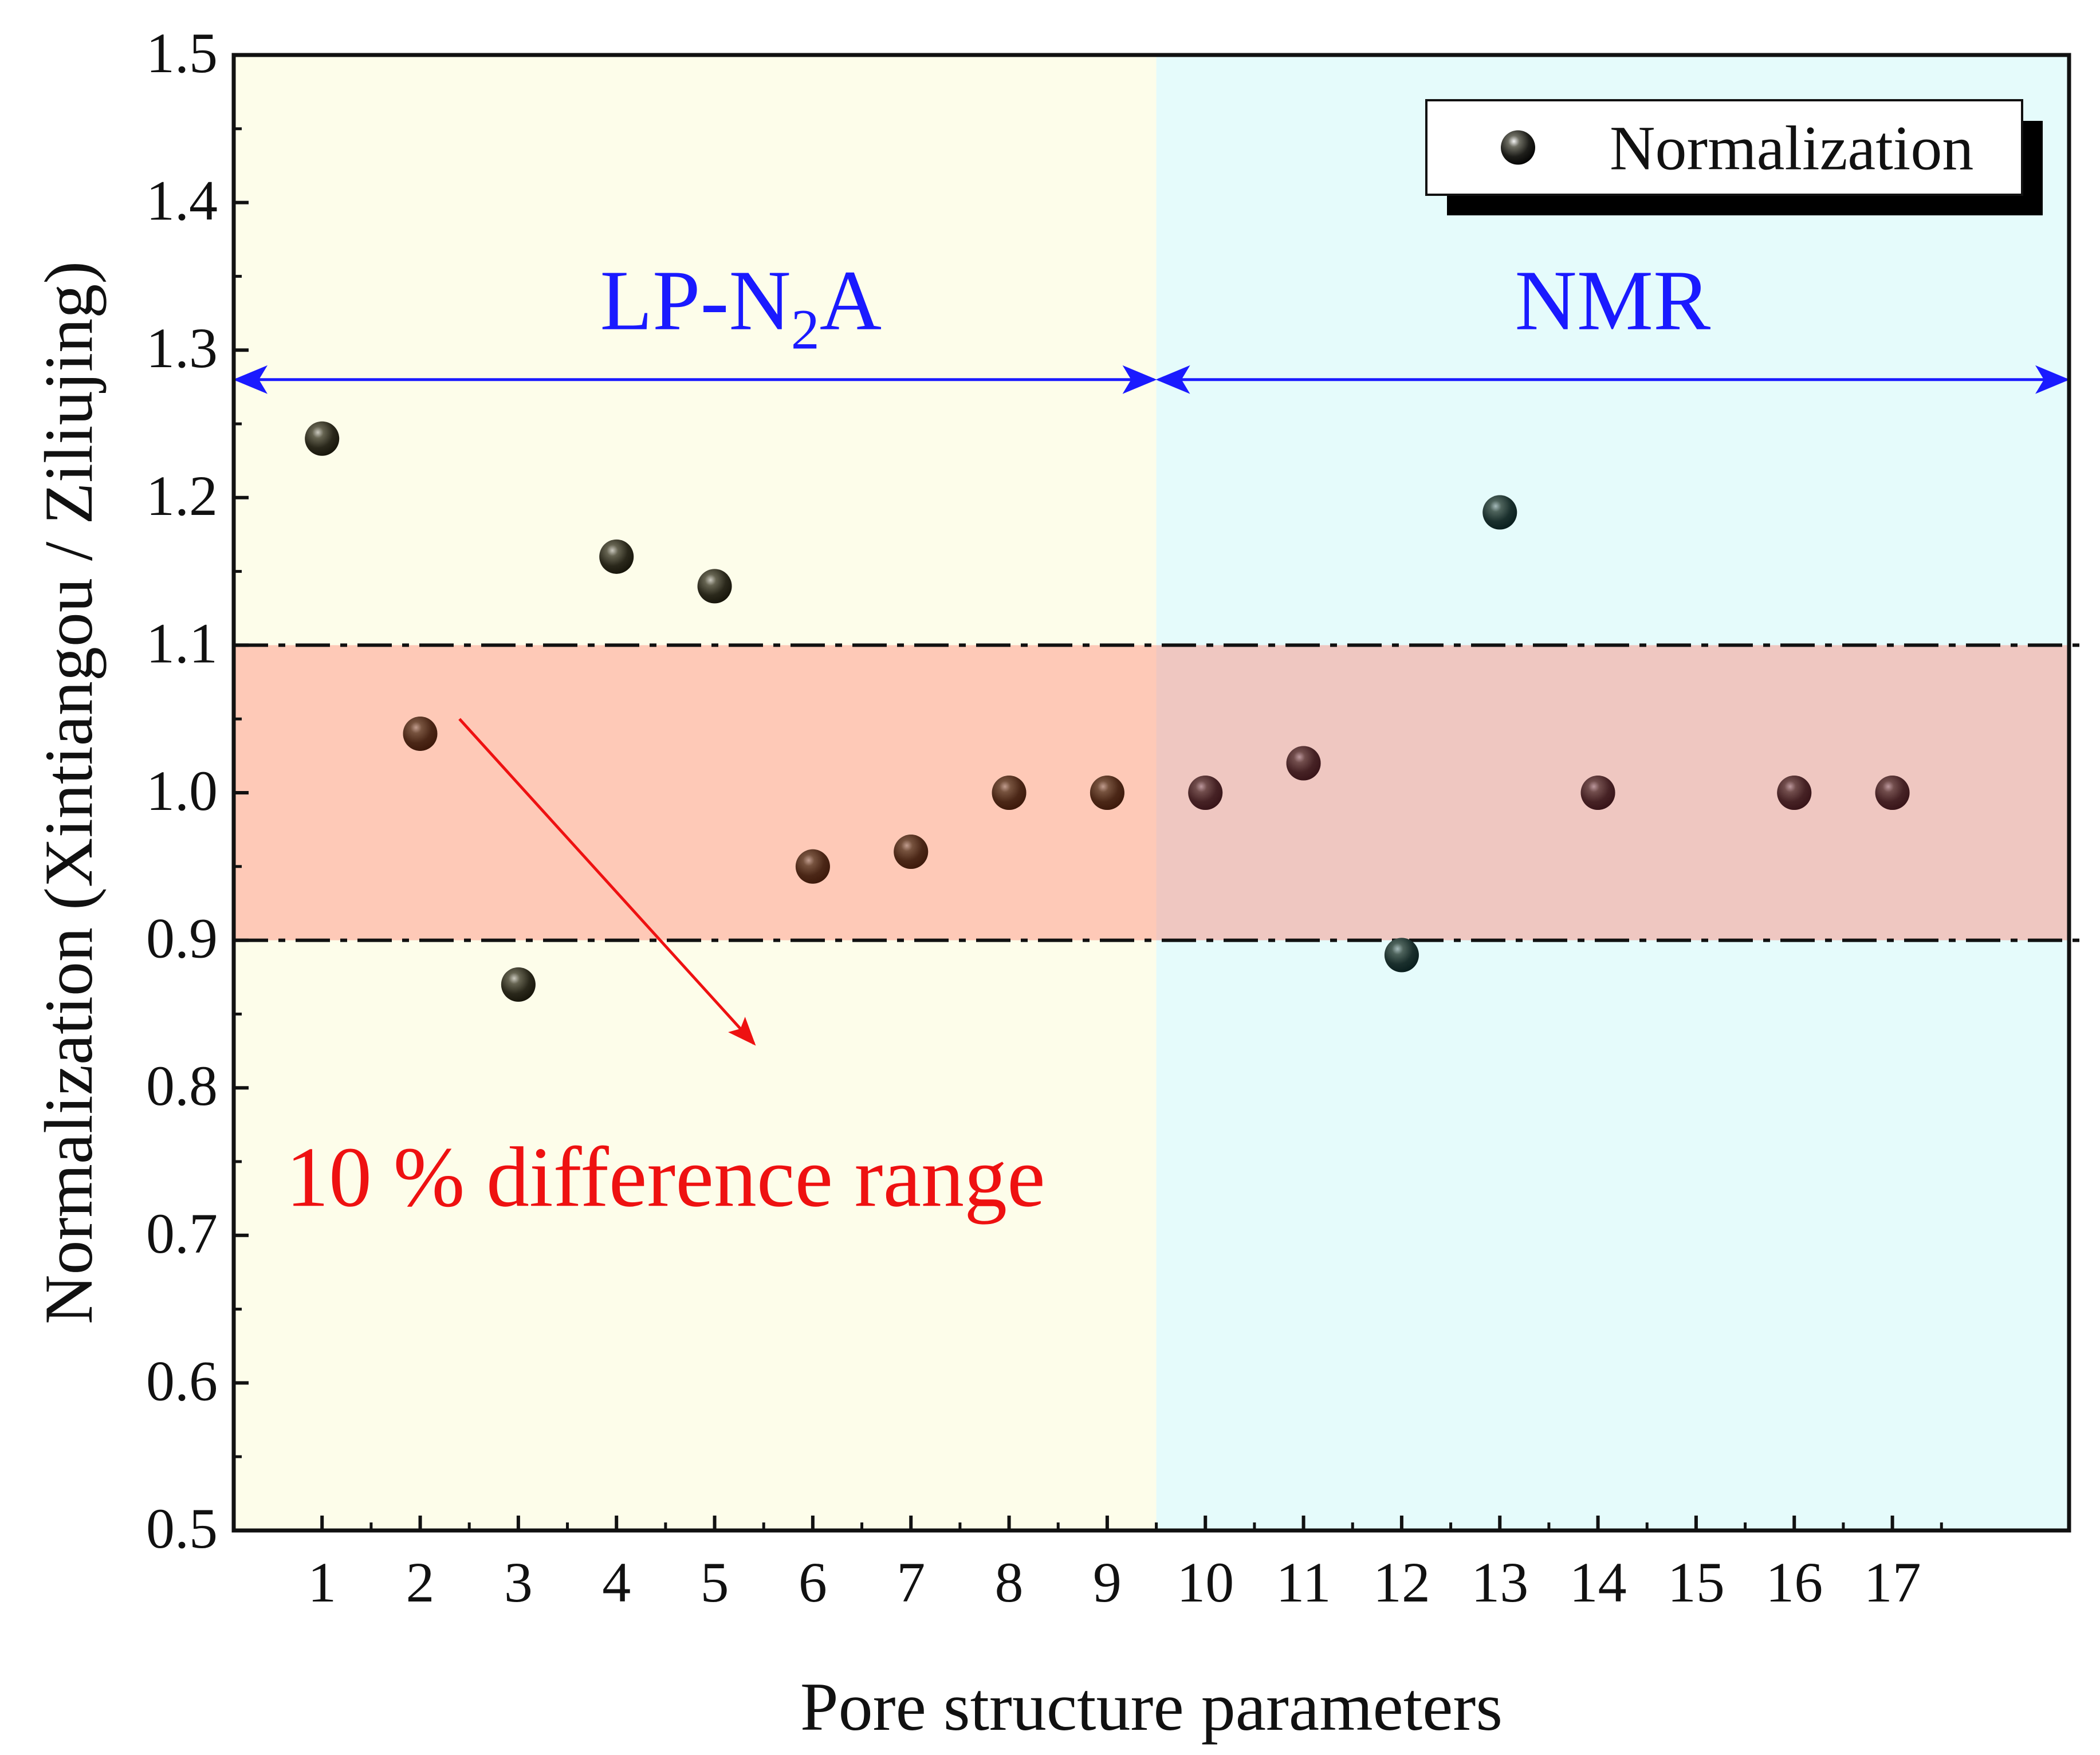 The image size is (2100, 1755). What do you see at coordinates (1696, 1582) in the screenshot?
I see `x-tick-label: 15` at bounding box center [1696, 1582].